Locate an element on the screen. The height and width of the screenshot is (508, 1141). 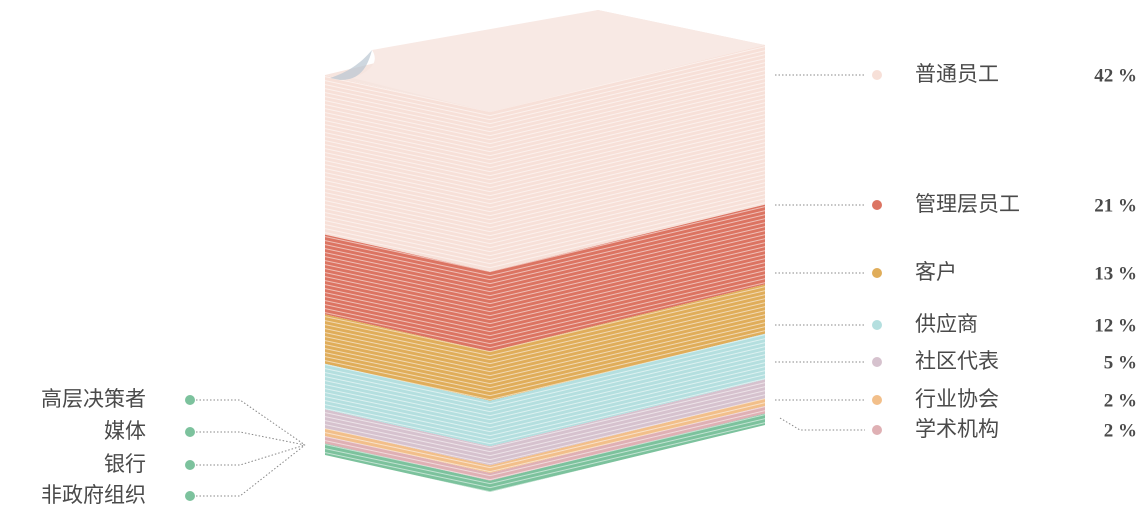
legend-label: 管理层员工 is located at coordinates (967, 204).